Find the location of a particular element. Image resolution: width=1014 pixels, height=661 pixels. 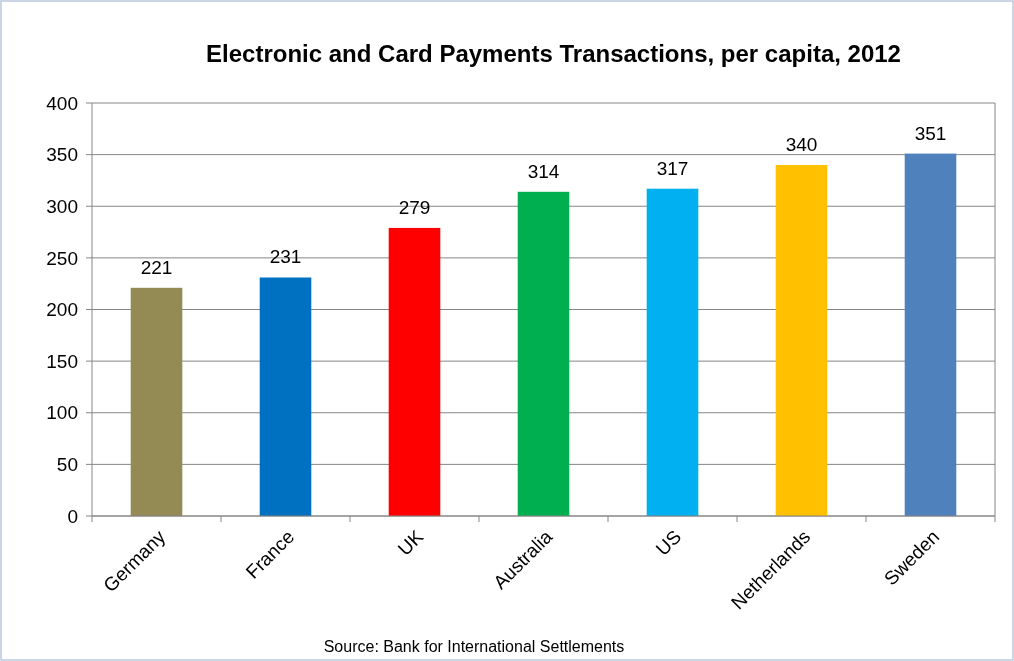

data-label: 351 is located at coordinates (930, 133).